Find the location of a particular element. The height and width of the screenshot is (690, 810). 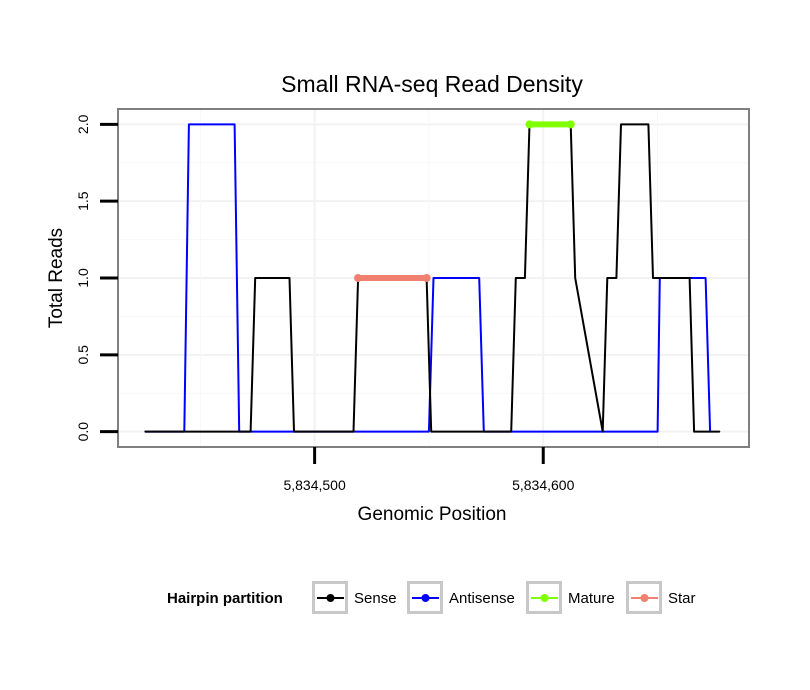

y-tick-label: 1.0 is located at coordinates (83, 278).